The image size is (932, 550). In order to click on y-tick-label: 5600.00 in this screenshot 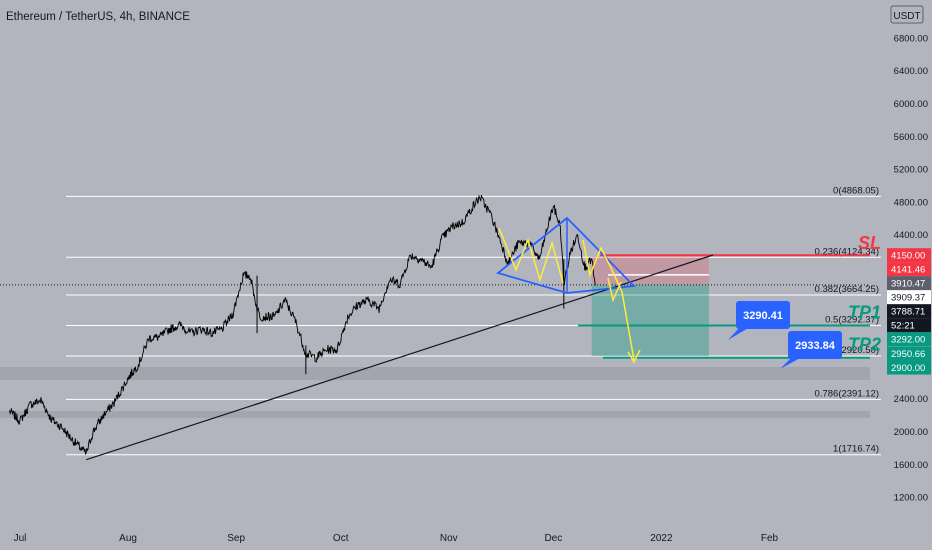, I will do `click(911, 137)`.